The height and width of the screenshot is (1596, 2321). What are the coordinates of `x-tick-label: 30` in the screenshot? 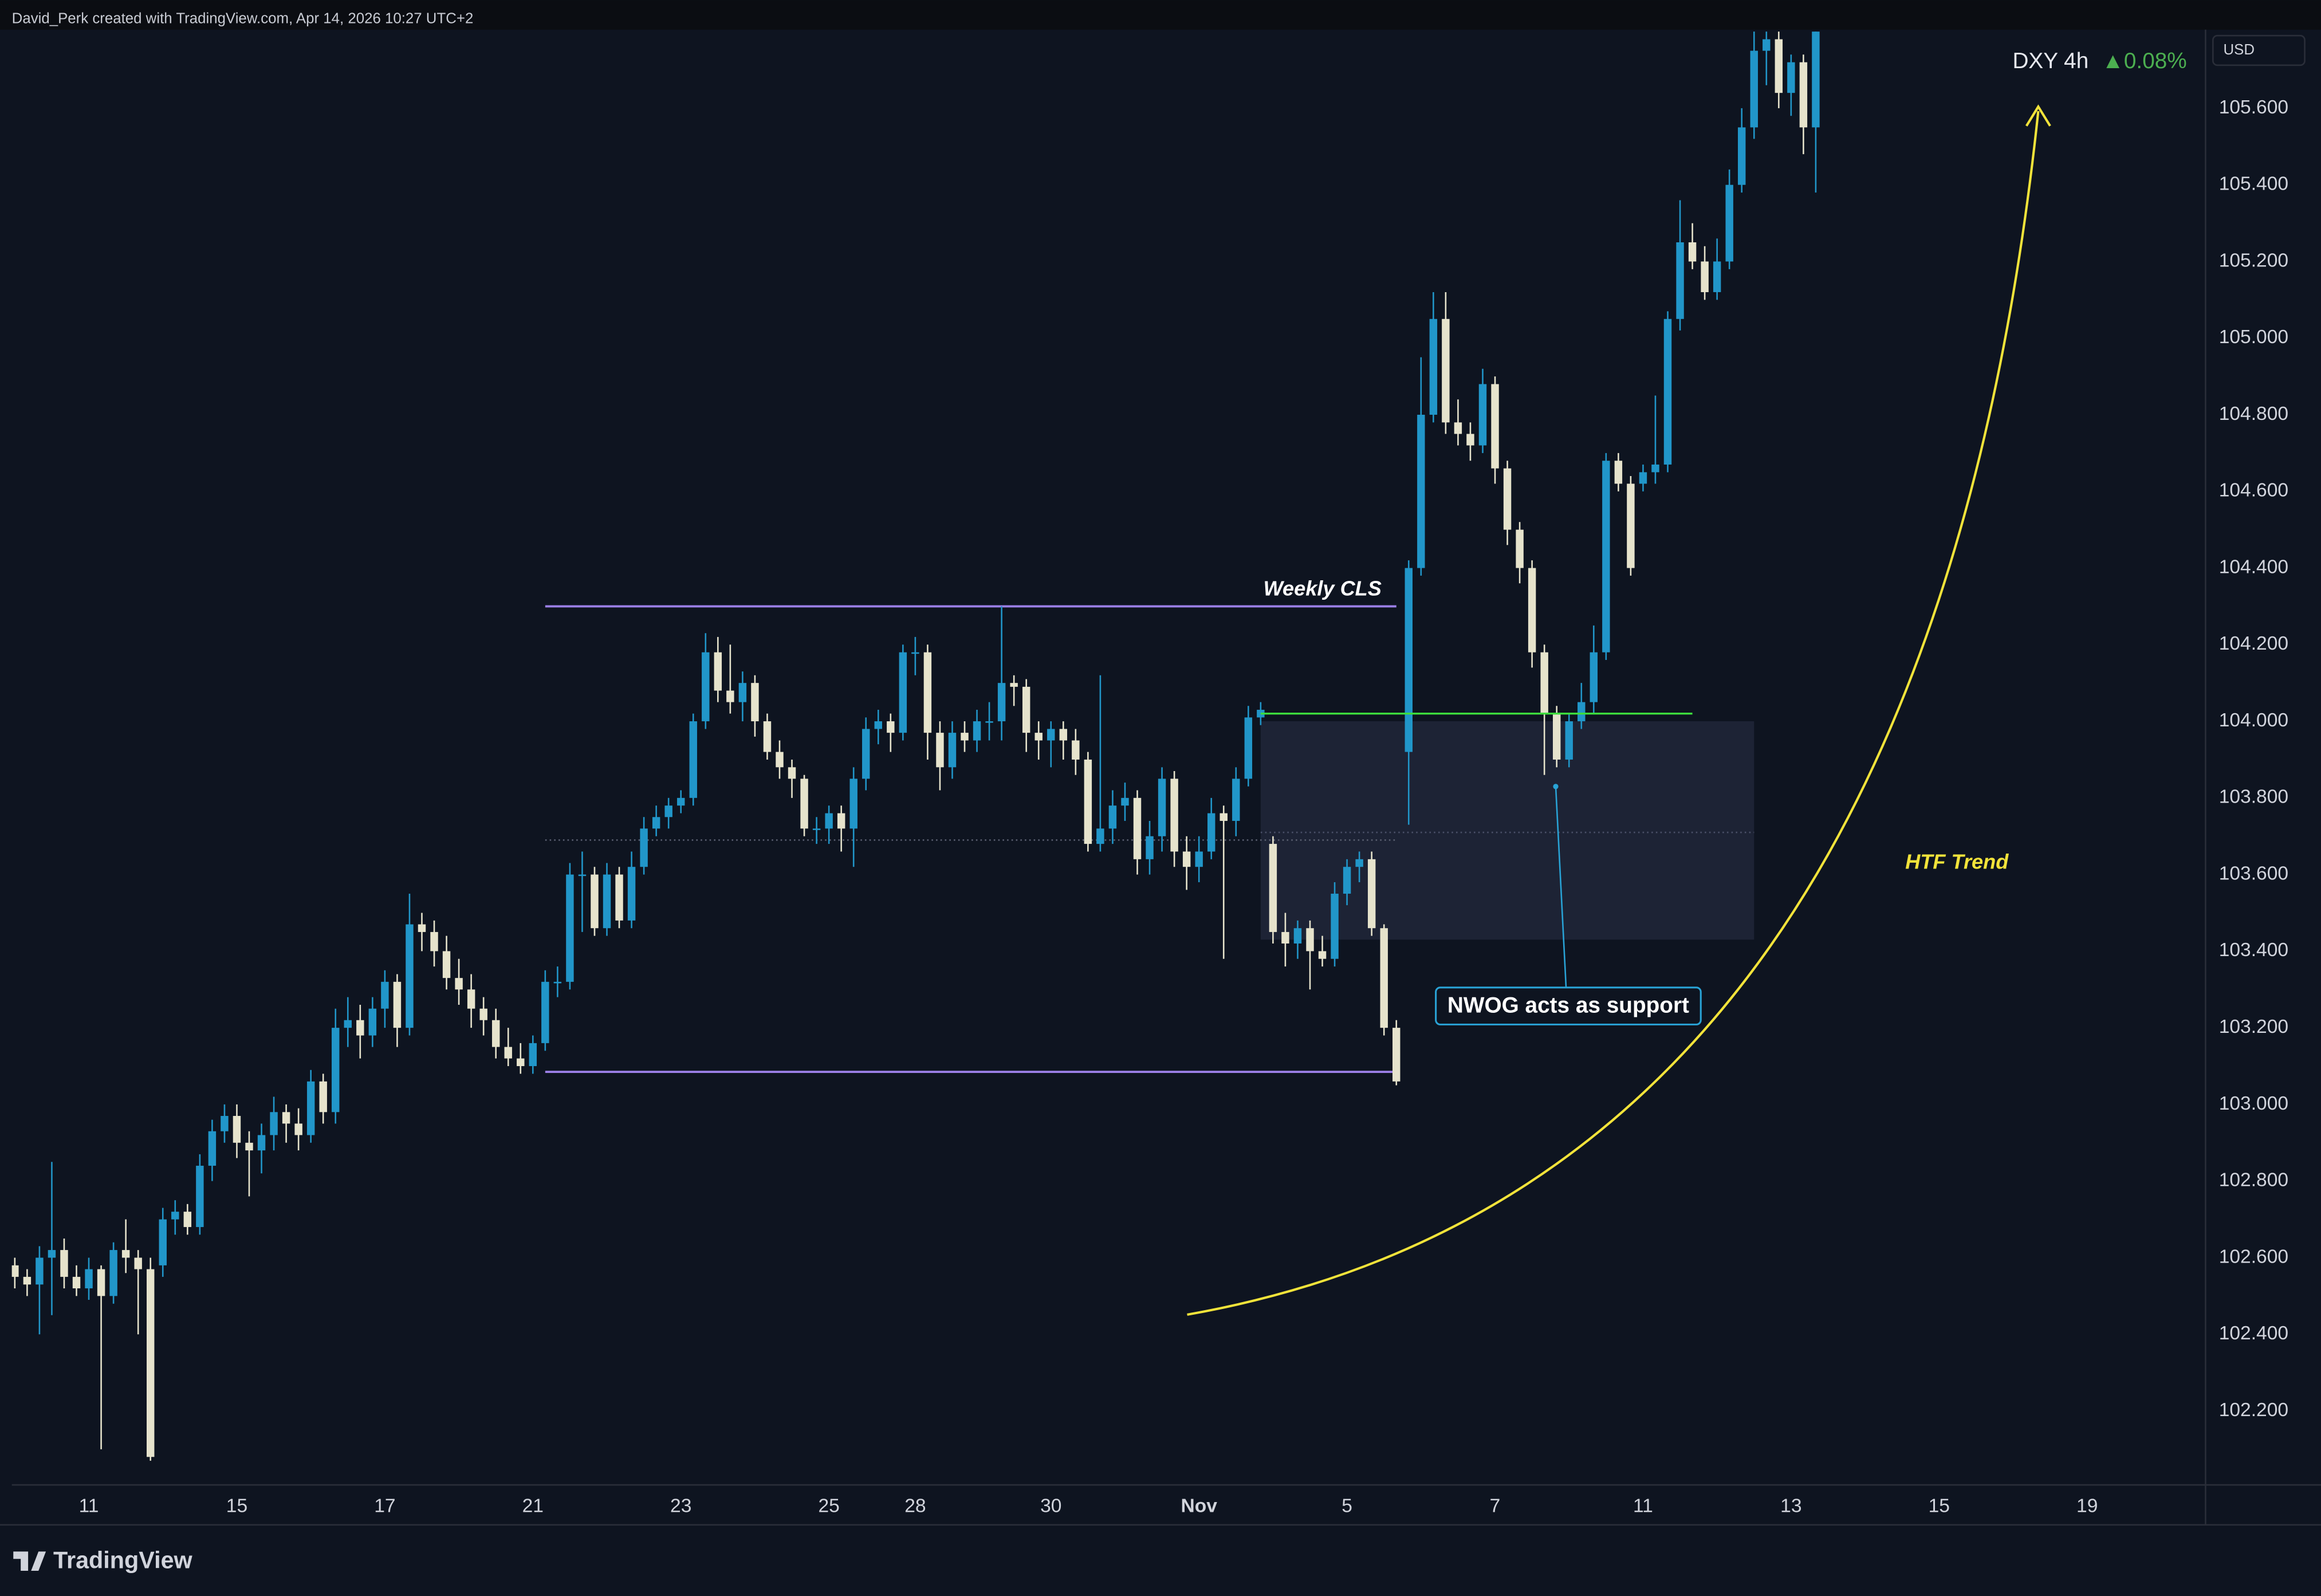 It's located at (1050, 1507).